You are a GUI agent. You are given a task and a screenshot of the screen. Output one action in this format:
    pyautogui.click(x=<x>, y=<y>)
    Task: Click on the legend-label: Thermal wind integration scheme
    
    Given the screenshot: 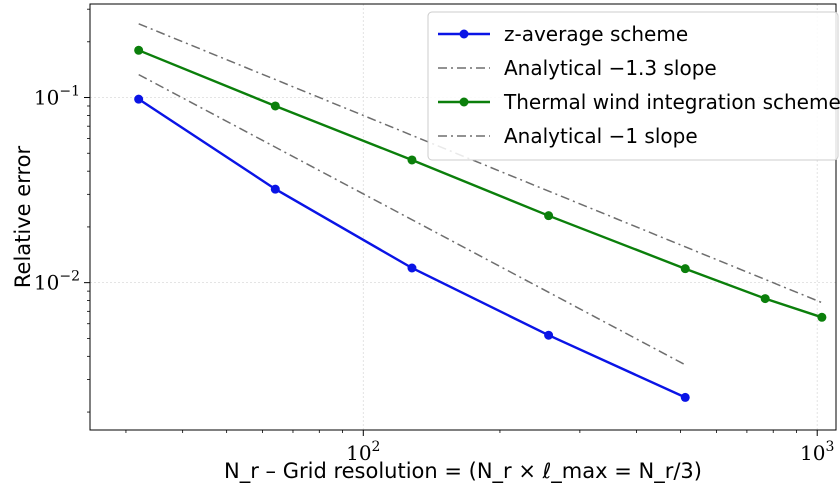 What is the action you would take?
    pyautogui.click(x=671, y=102)
    